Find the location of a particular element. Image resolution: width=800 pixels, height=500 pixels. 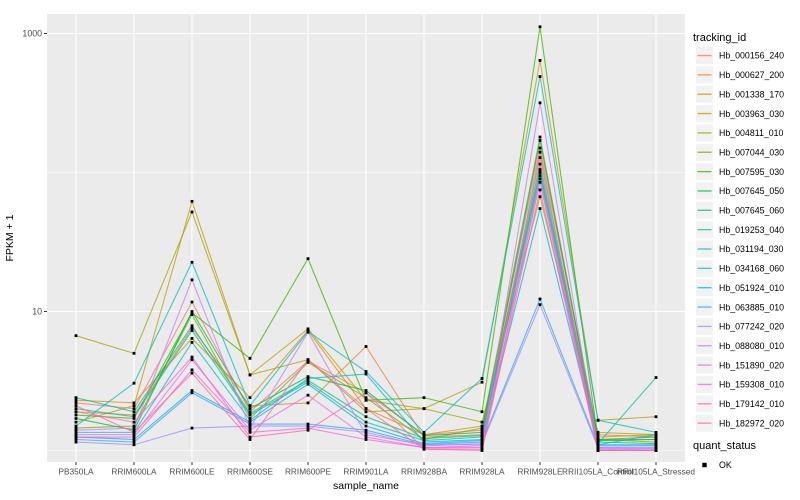

y-tick-label: 1000 is located at coordinates (32, 34).